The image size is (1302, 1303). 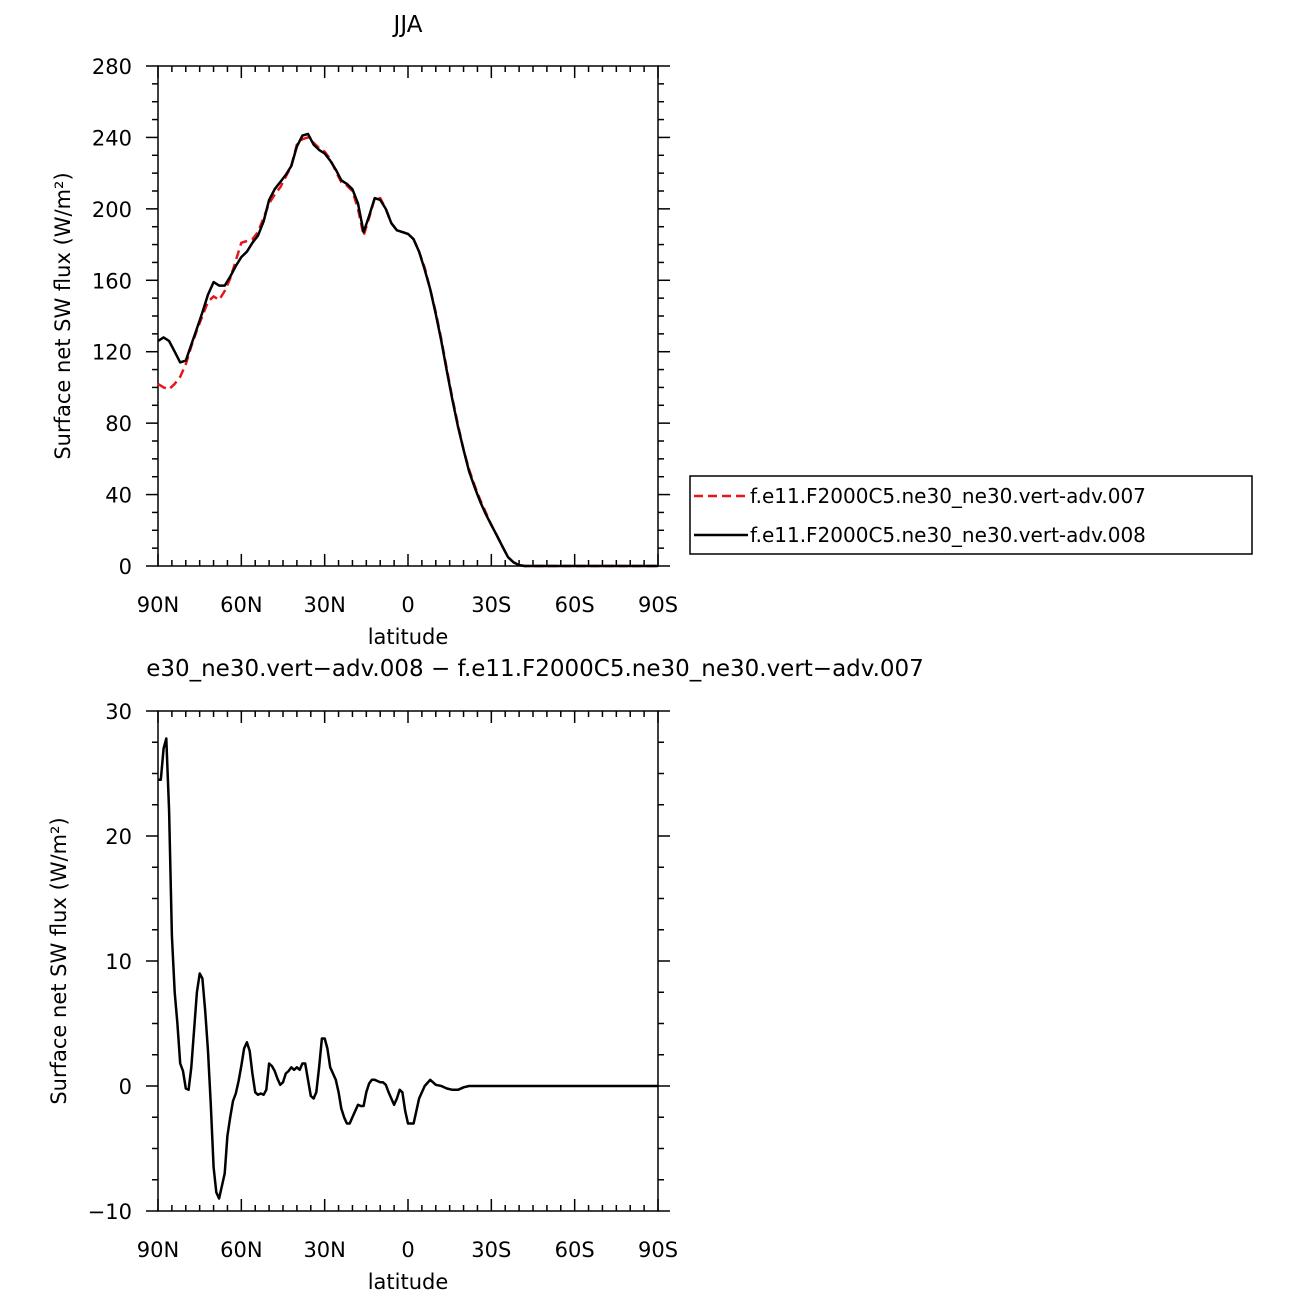 I want to click on legend-label-series-1: f.e11.F2000C5.ne30_ne30.vert-adv.007, so click(x=948, y=496).